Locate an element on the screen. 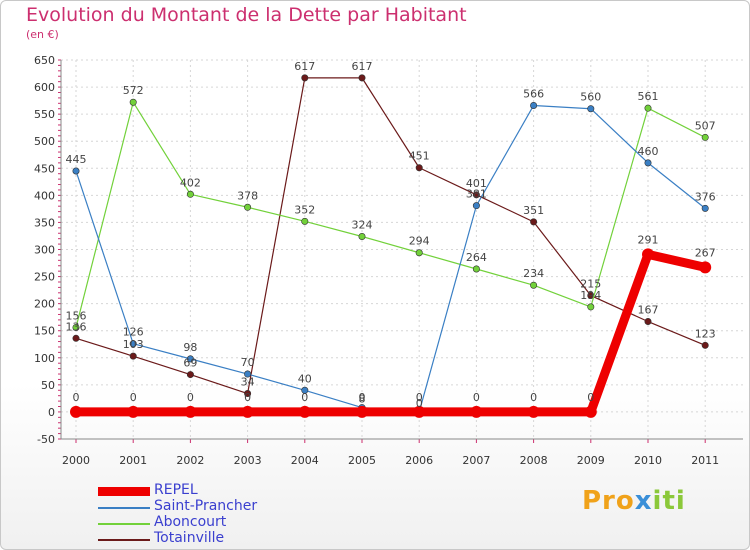 Image resolution: width=750 pixels, height=550 pixels. x-tick-label: 2006 is located at coordinates (419, 460).